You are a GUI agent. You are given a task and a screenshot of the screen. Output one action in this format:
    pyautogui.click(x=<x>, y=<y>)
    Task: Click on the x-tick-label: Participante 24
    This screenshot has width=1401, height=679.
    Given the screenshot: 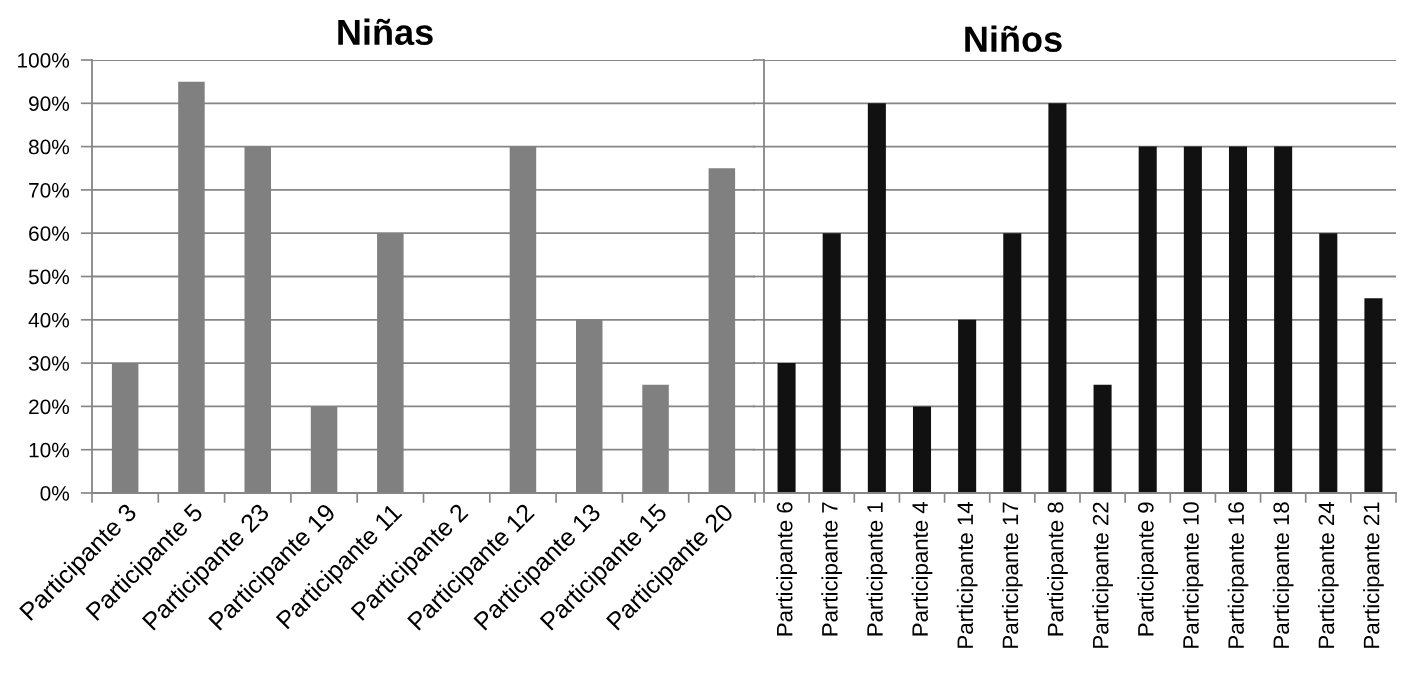 What is the action you would take?
    pyautogui.click(x=1328, y=574)
    